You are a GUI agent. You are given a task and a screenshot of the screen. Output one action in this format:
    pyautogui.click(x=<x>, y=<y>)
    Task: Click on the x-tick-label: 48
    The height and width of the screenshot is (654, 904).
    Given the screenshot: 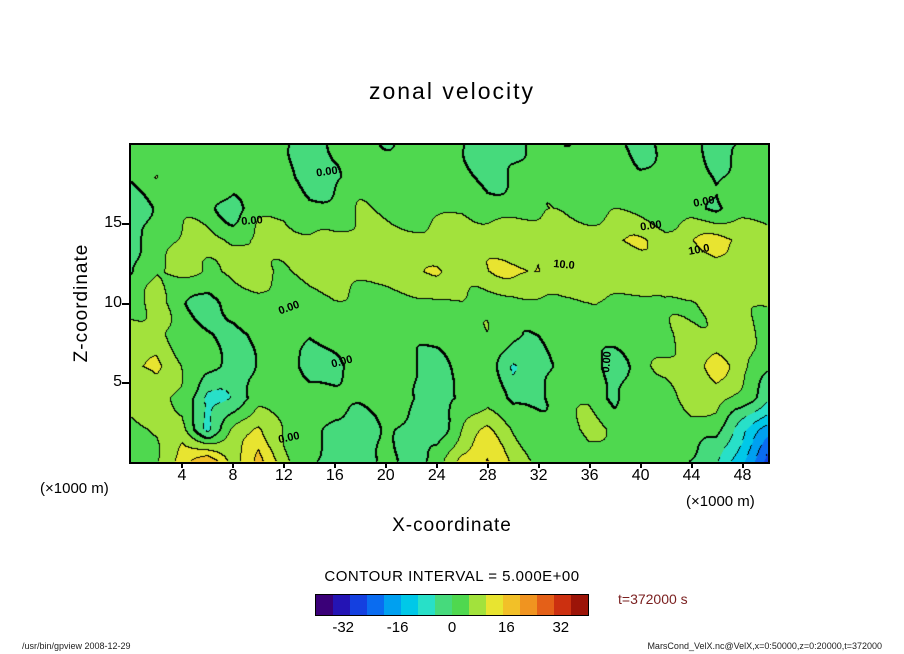 What is the action you would take?
    pyautogui.click(x=742, y=475)
    